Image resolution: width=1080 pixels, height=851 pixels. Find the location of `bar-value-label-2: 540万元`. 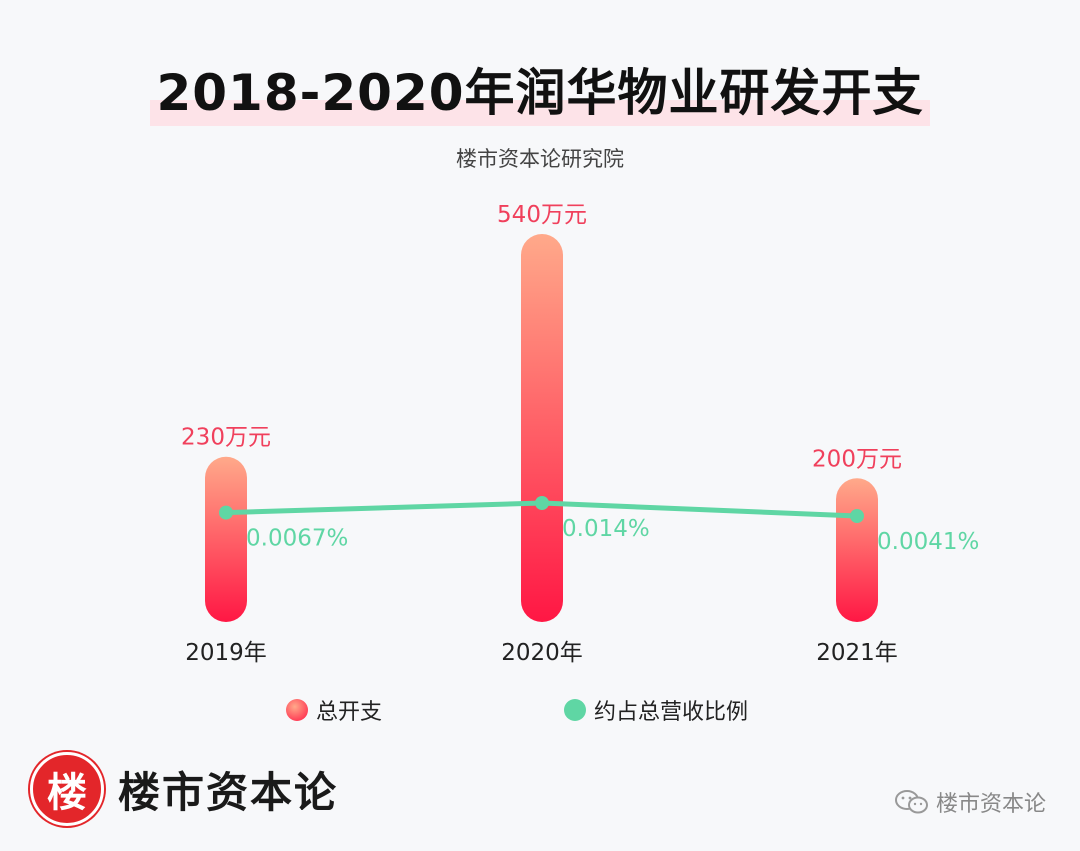

bar-value-label-2: 540万元 is located at coordinates (542, 215).